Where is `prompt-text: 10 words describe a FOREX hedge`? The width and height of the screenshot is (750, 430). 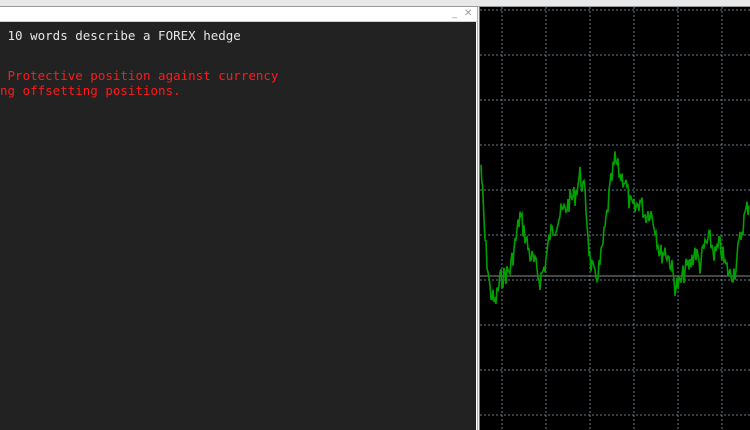
prompt-text: 10 words describe a FOREX hedge is located at coordinates (120, 35).